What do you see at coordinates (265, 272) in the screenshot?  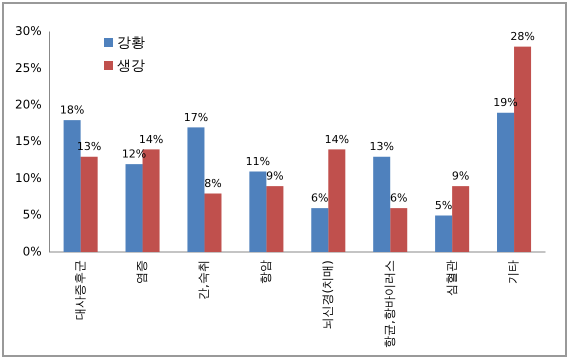 I see `x-tick-label: 항암` at bounding box center [265, 272].